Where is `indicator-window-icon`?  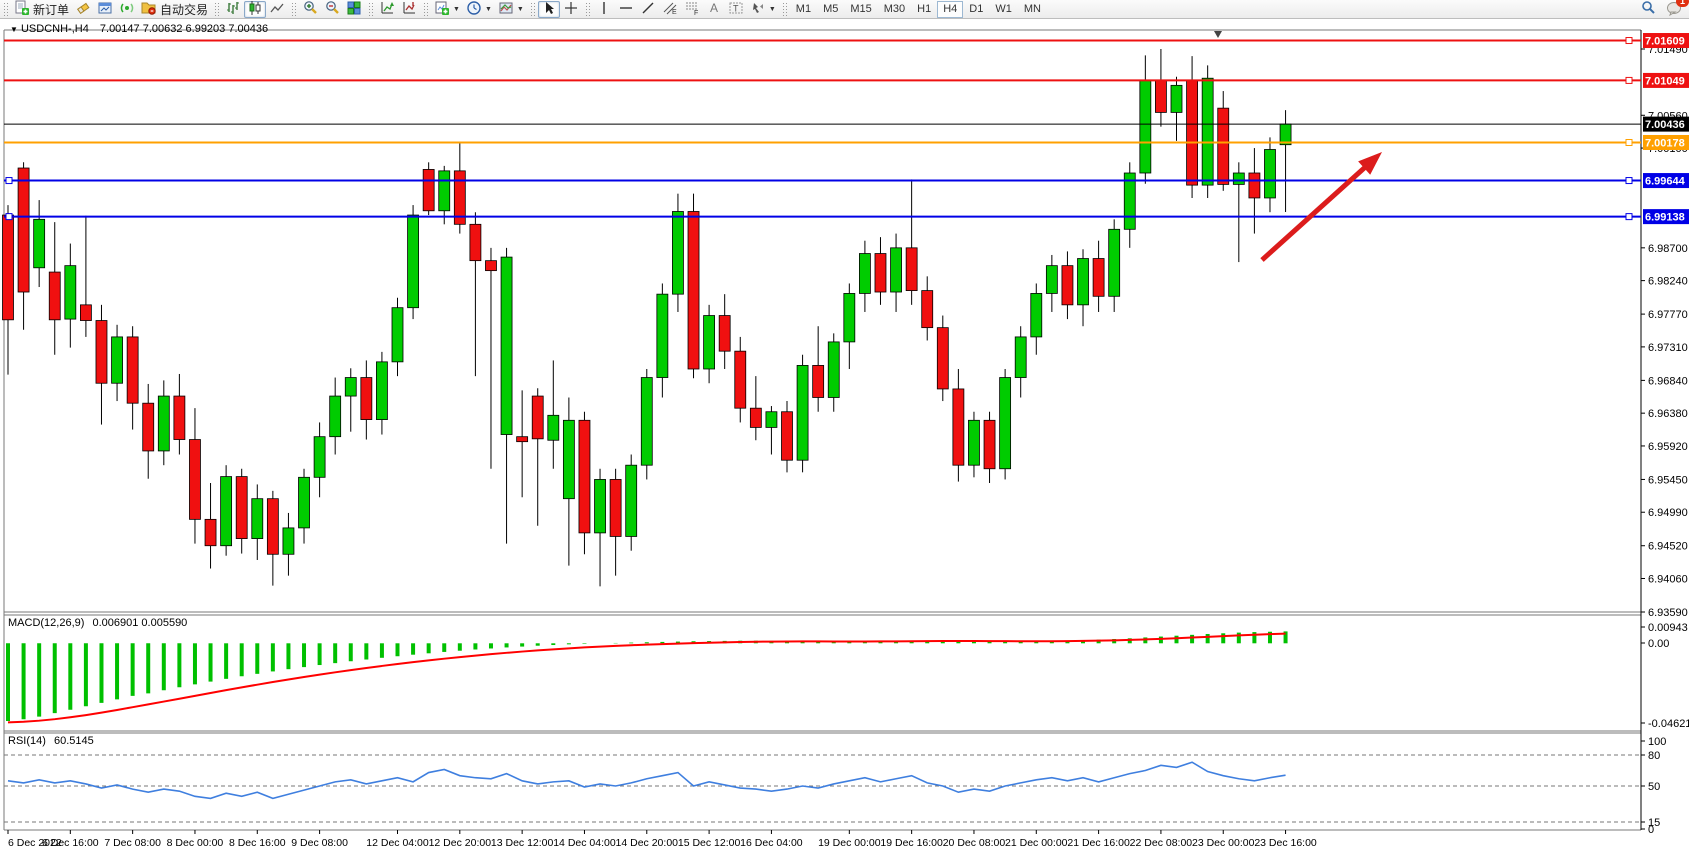
indicator-window-icon is located at coordinates (409, 9).